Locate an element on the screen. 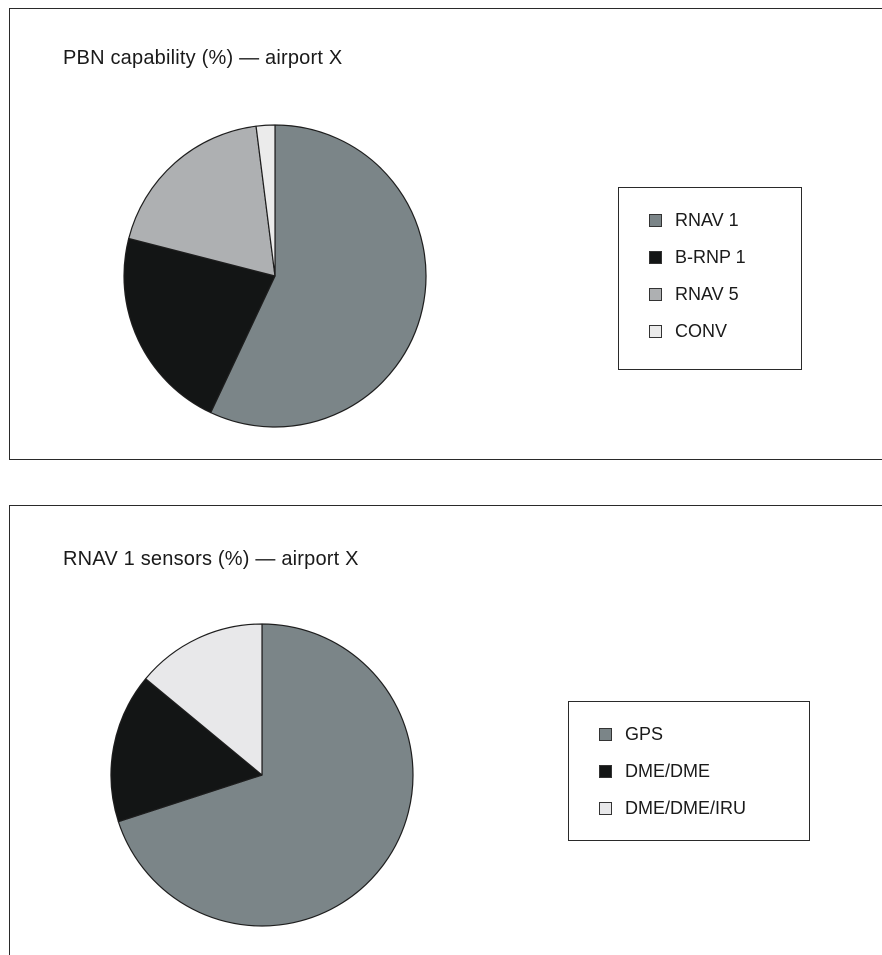  legend-item: RNAV 5 is located at coordinates (725, 294).